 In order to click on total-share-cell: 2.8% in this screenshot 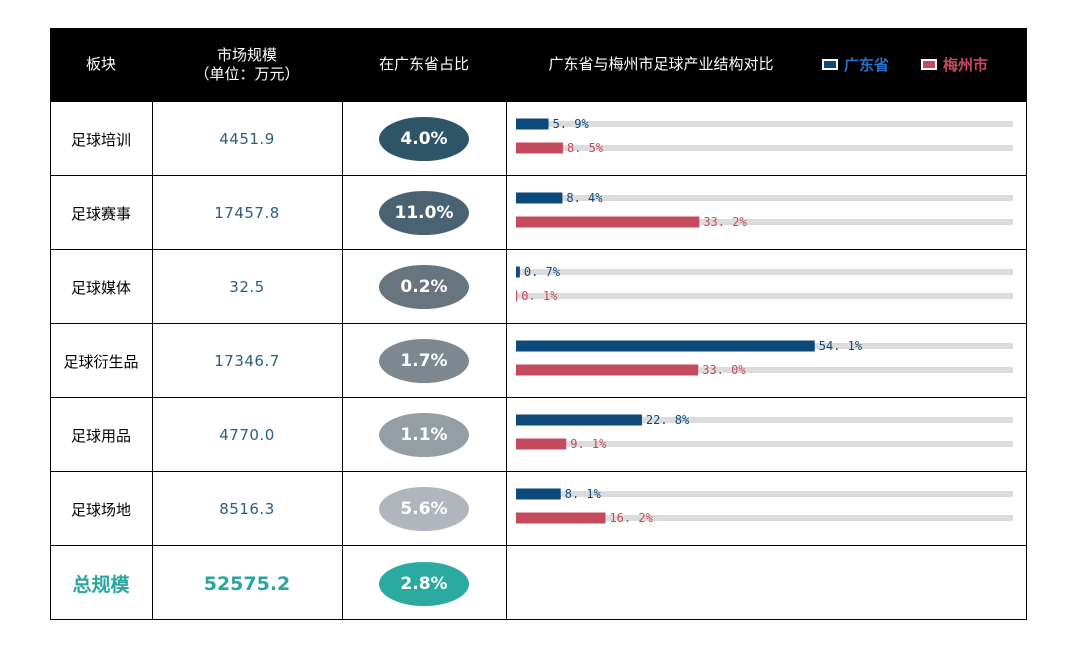, I will do `click(424, 583)`.